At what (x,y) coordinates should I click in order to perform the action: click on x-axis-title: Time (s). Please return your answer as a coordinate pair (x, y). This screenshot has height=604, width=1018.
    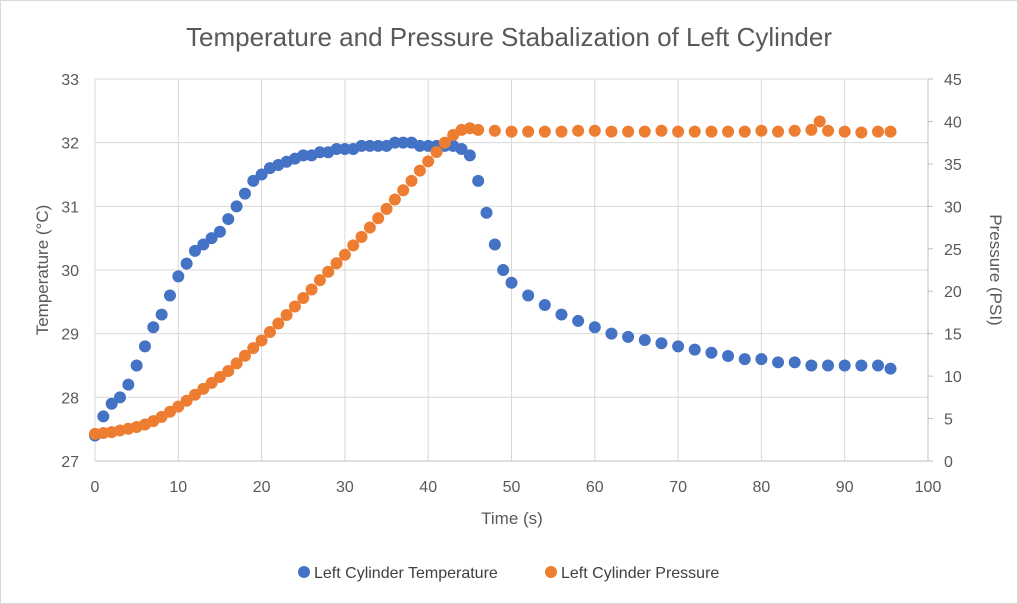
    Looking at the image, I should click on (512, 518).